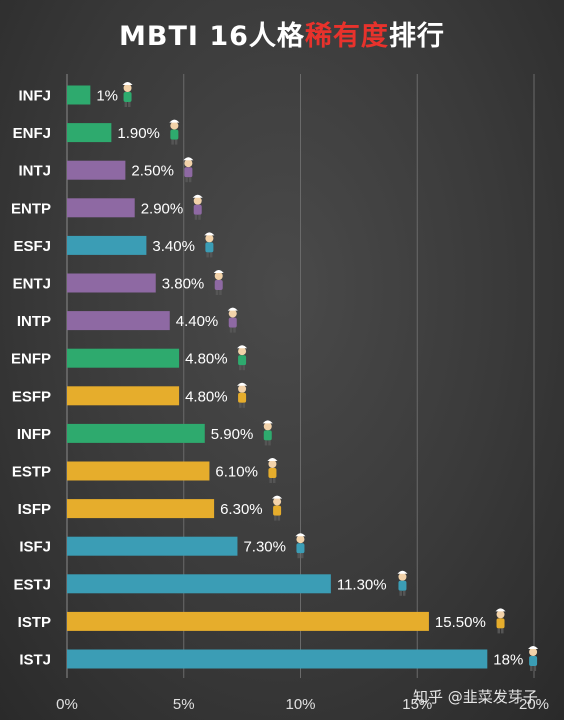  What do you see at coordinates (152, 171) in the screenshot?
I see `data-label: 2.50%` at bounding box center [152, 171].